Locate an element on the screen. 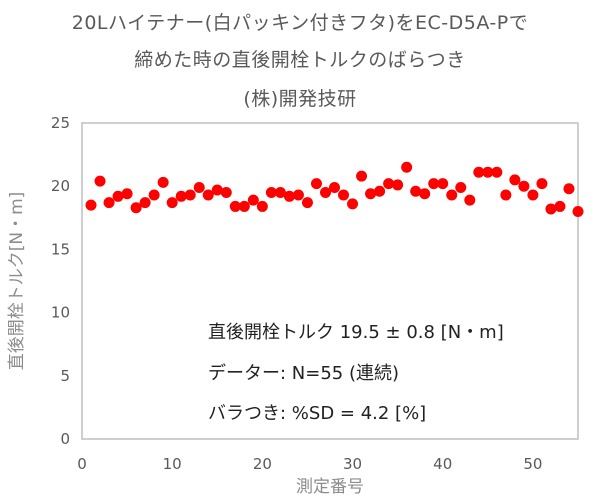 This screenshot has width=600, height=503. y-axis-label: 直後開栓トルク[N・m] is located at coordinates (17, 281).